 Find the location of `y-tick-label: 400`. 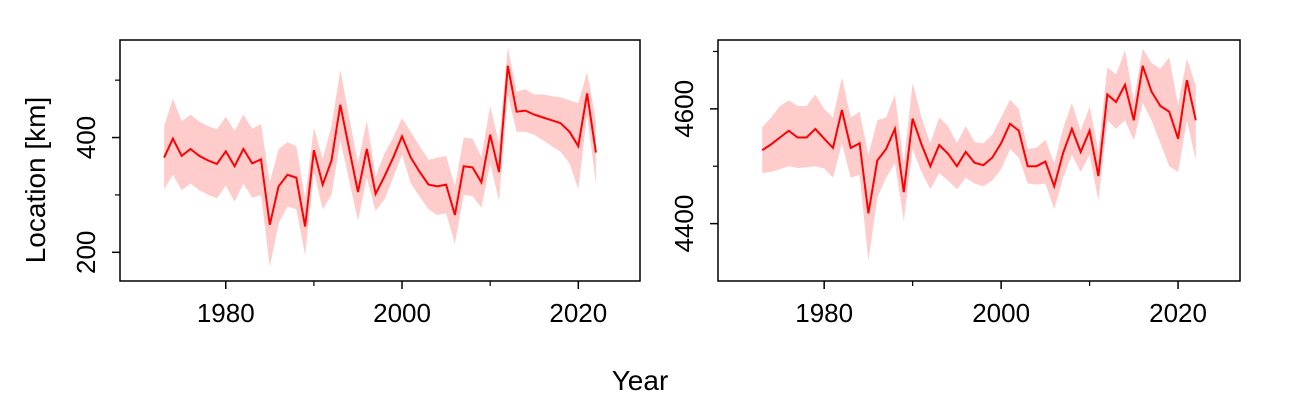

y-tick-label: 400 is located at coordinates (86, 137).